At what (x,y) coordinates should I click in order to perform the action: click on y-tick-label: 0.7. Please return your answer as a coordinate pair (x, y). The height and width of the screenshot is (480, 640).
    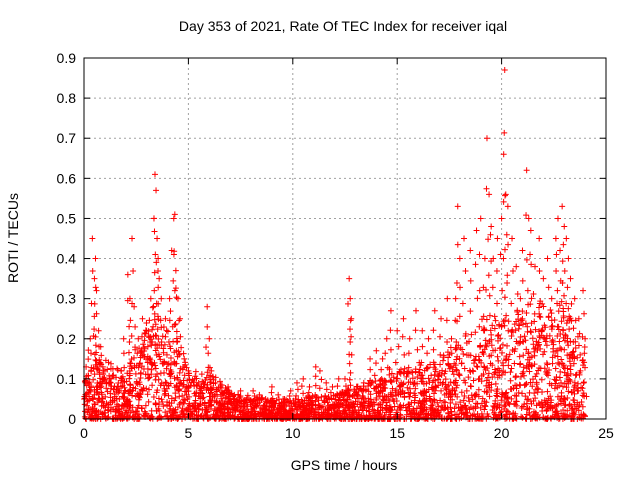
    Looking at the image, I should click on (67, 138).